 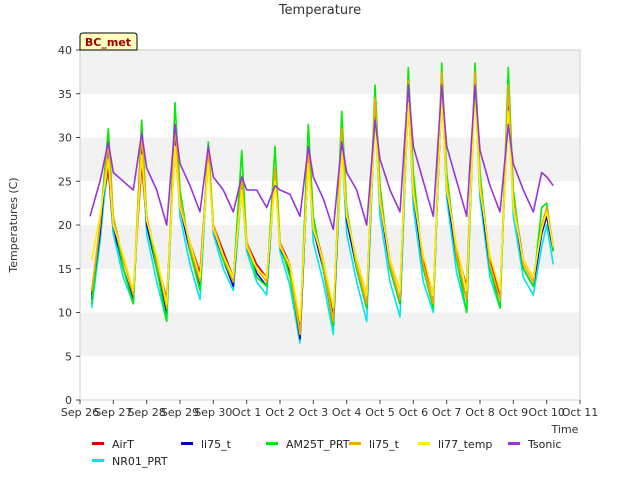 What do you see at coordinates (68, 356) in the screenshot?
I see `y-tick-label: 5` at bounding box center [68, 356].